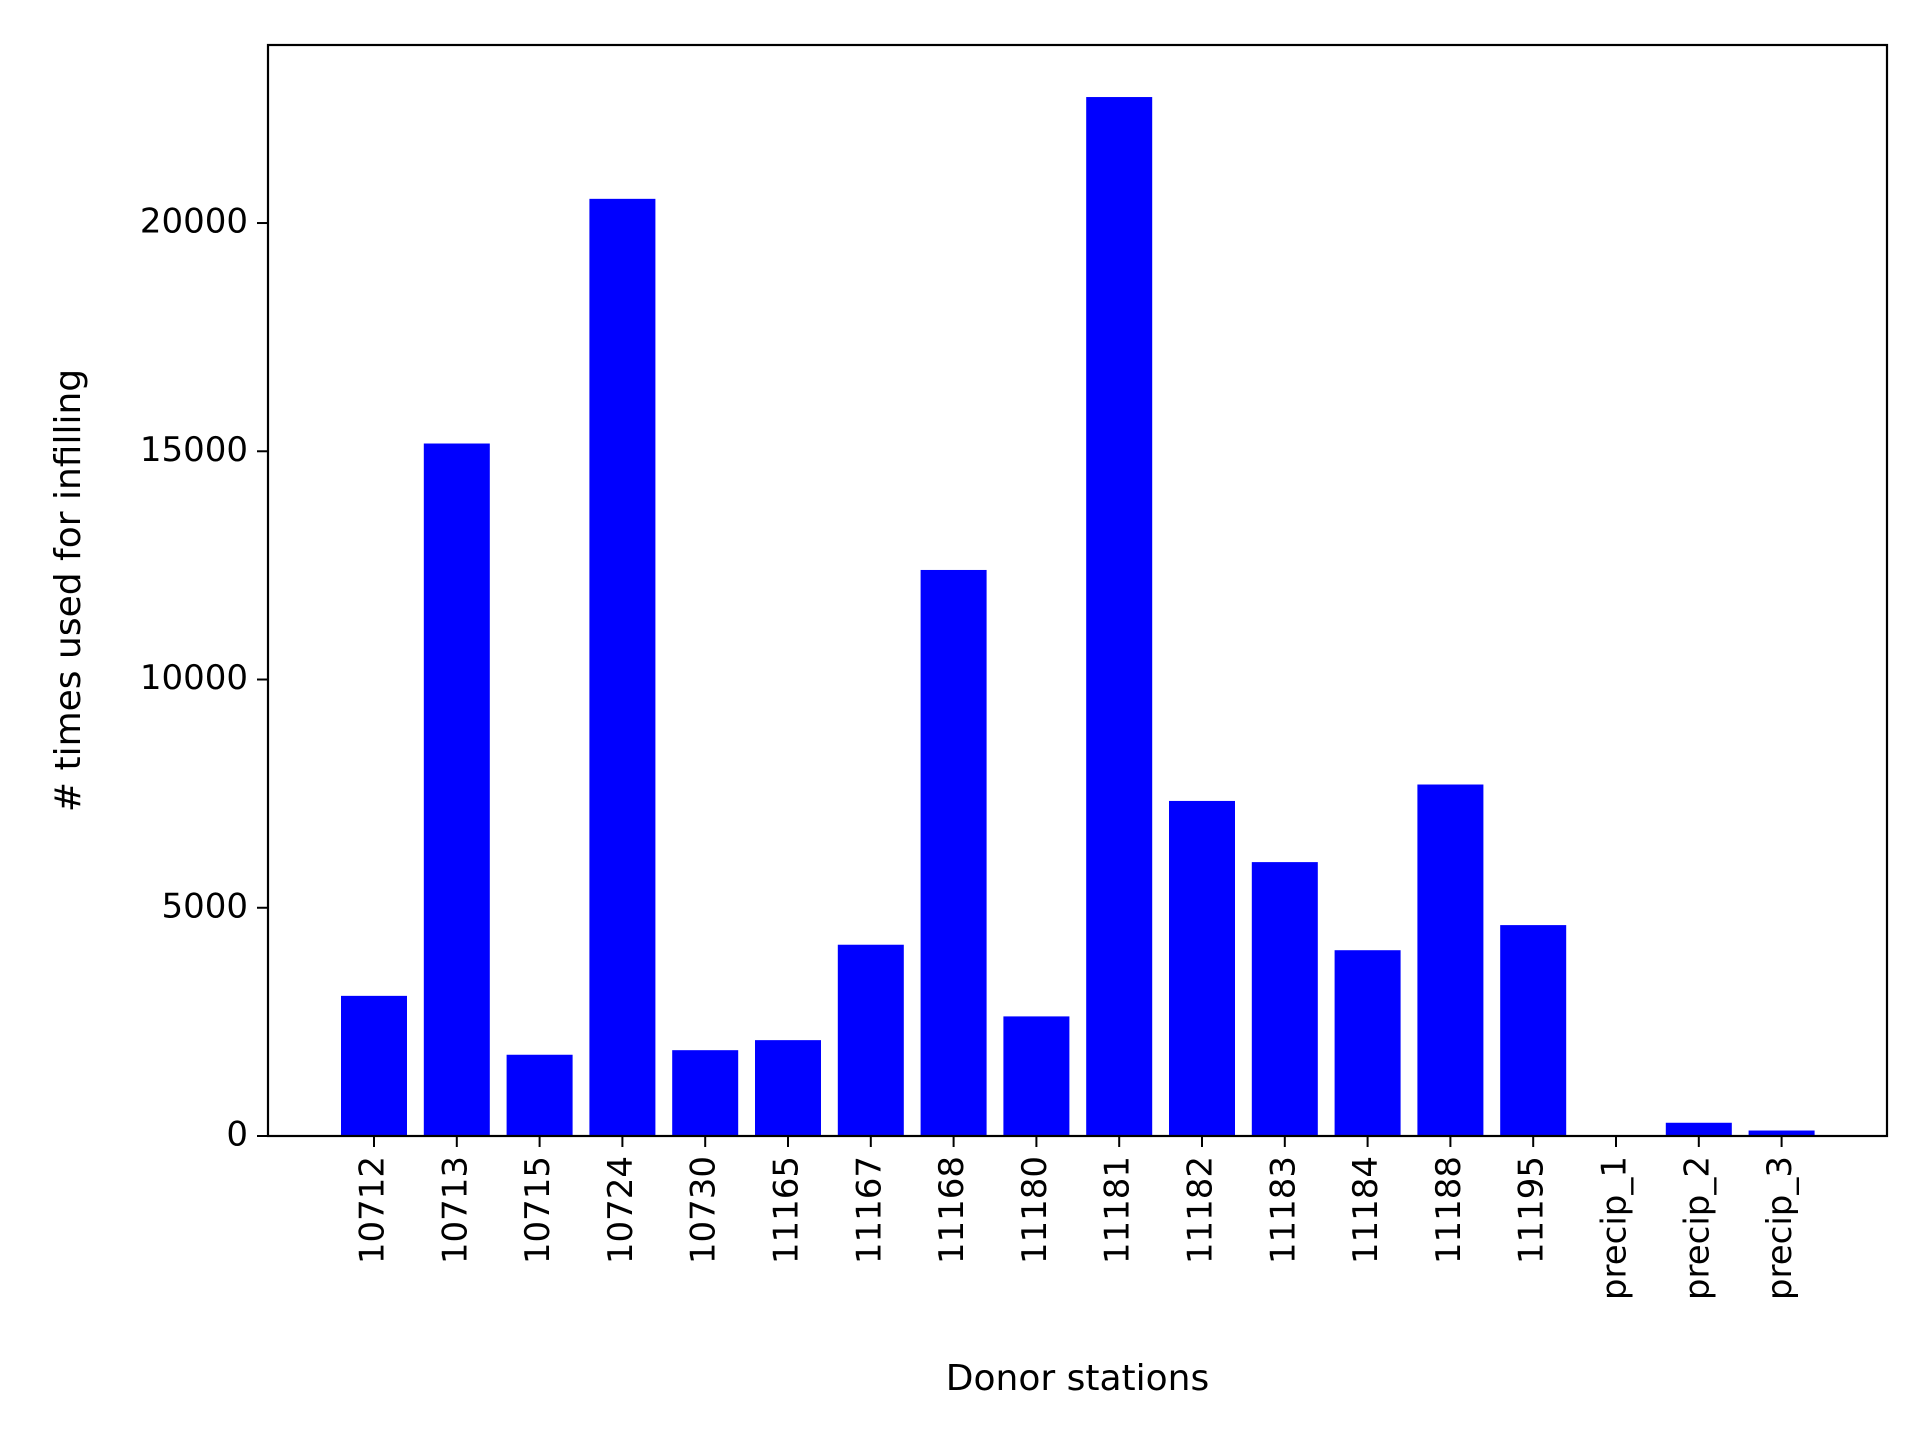  What do you see at coordinates (194, 222) in the screenshot?
I see `y-tick-label: 20000` at bounding box center [194, 222].